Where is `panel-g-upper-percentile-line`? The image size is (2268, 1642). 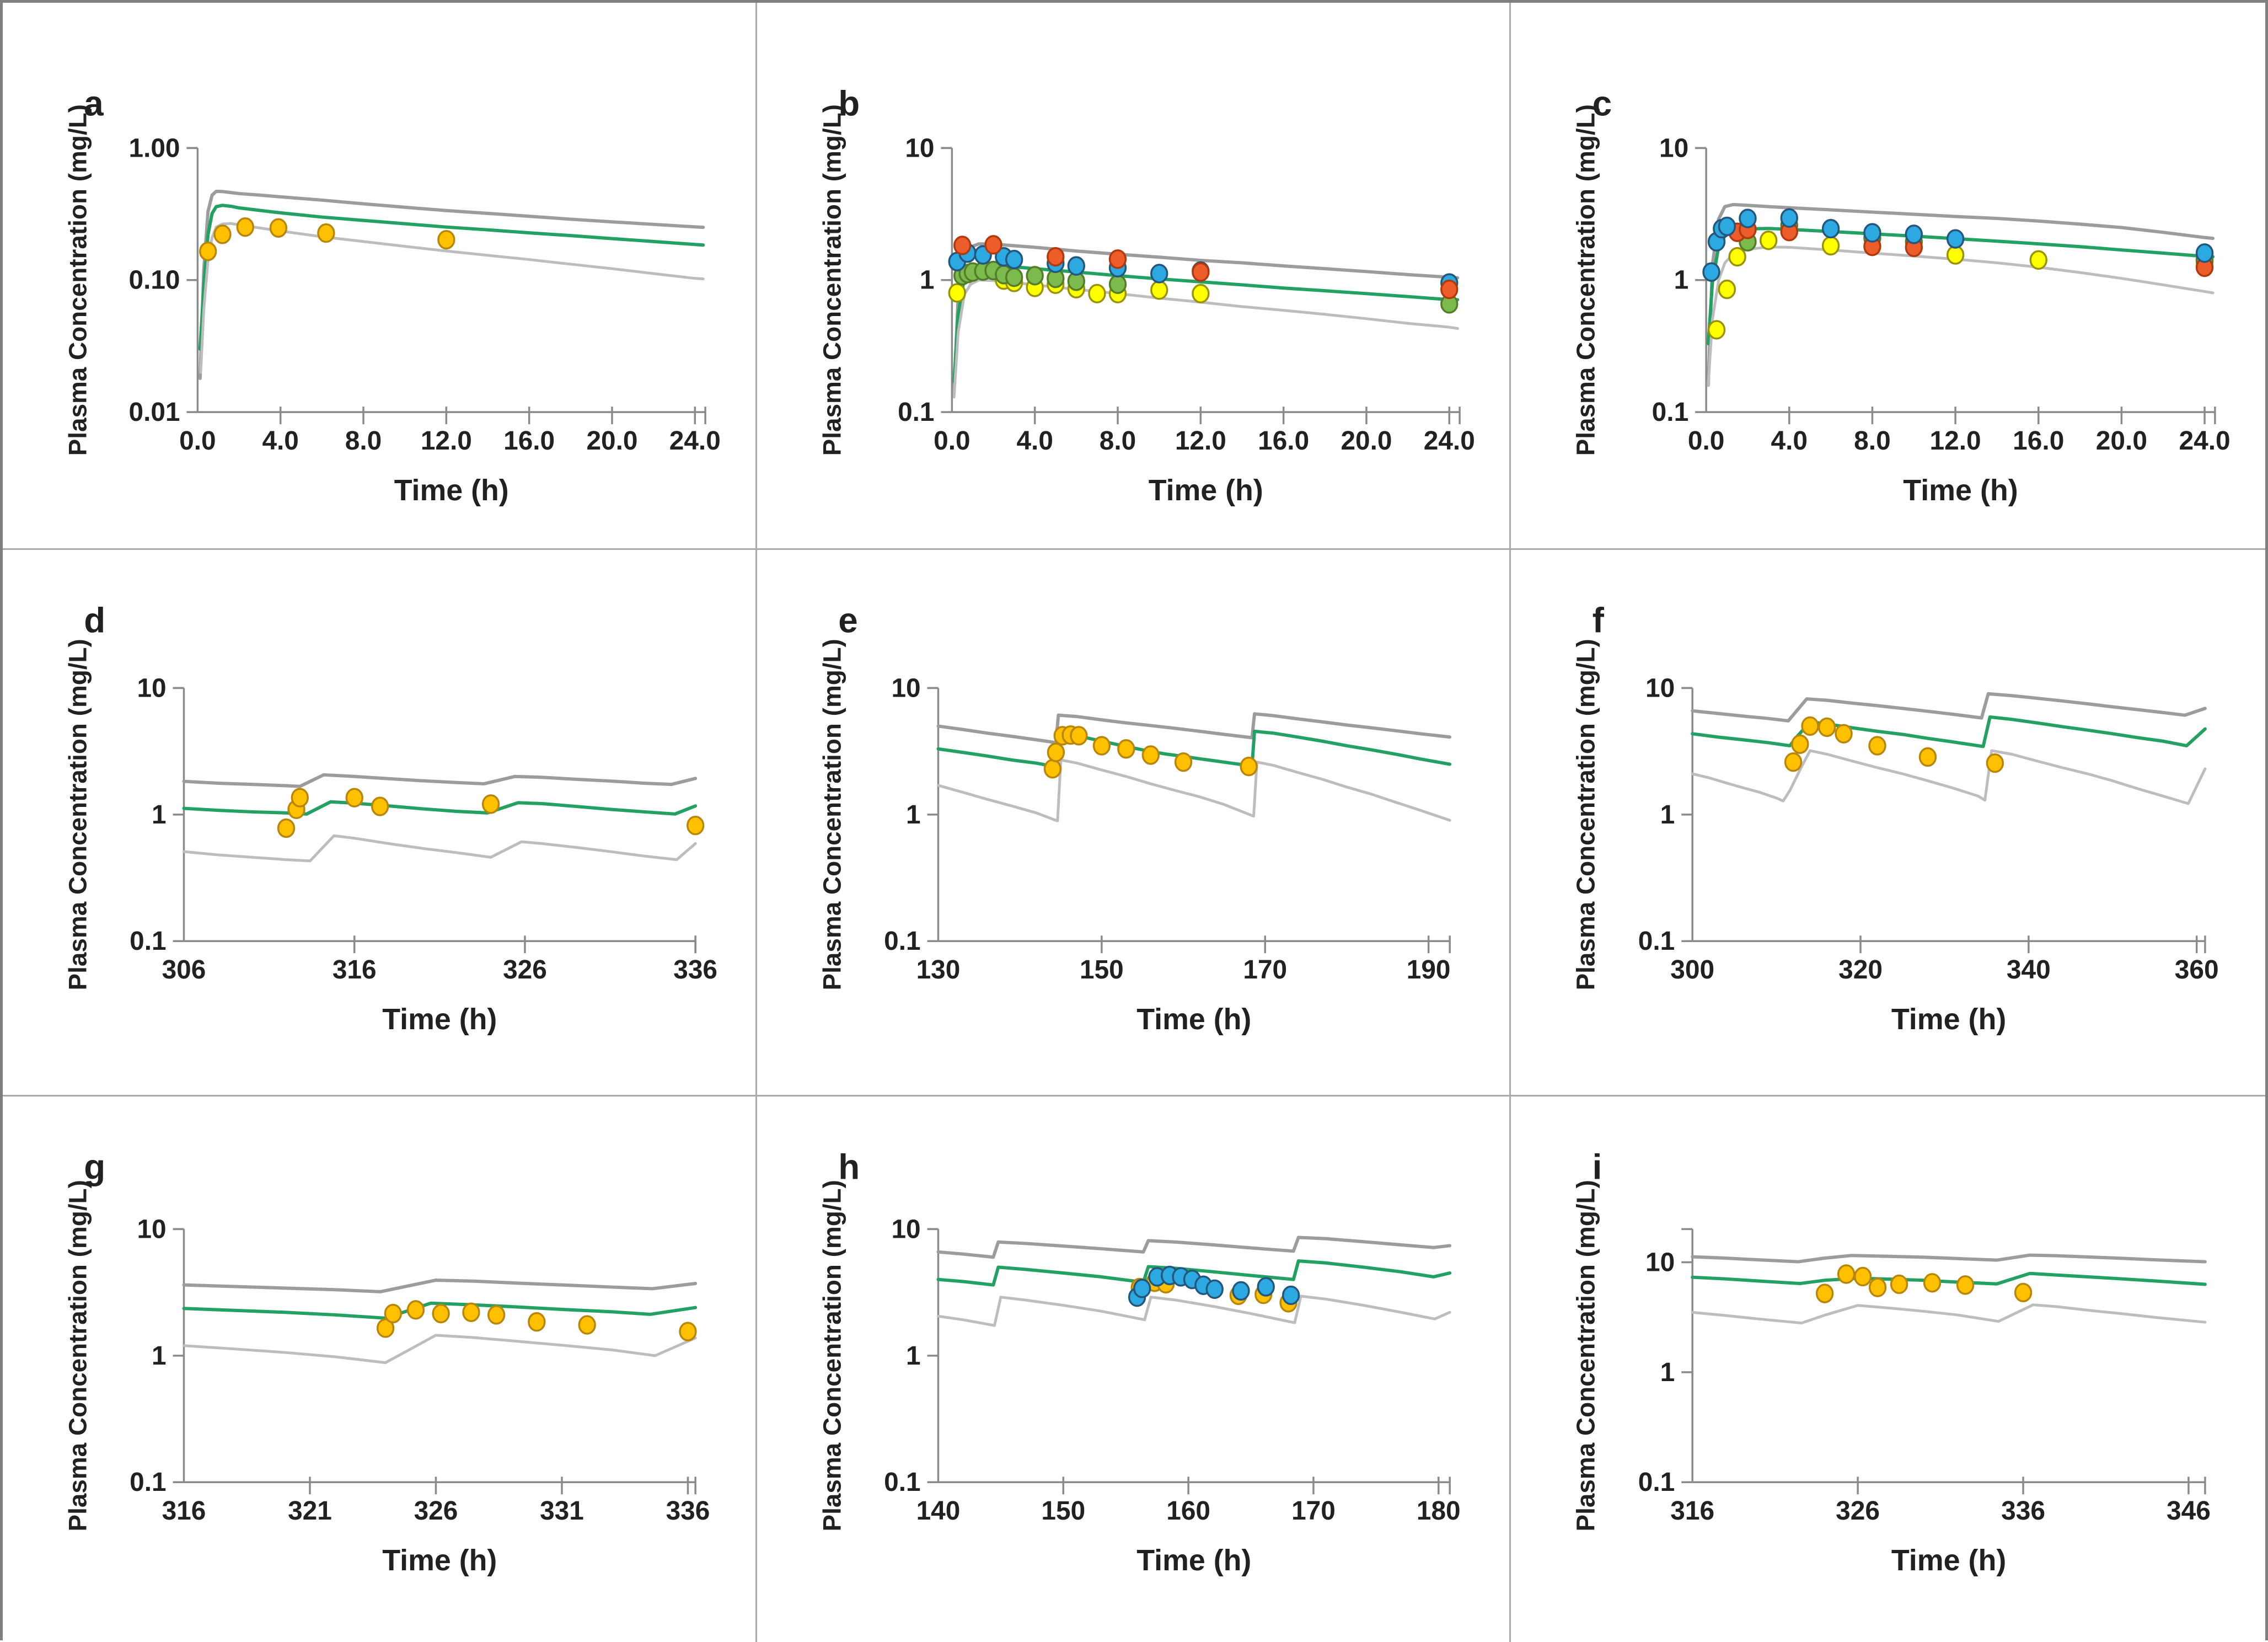 panel-g-upper-percentile-line is located at coordinates (440, 1286).